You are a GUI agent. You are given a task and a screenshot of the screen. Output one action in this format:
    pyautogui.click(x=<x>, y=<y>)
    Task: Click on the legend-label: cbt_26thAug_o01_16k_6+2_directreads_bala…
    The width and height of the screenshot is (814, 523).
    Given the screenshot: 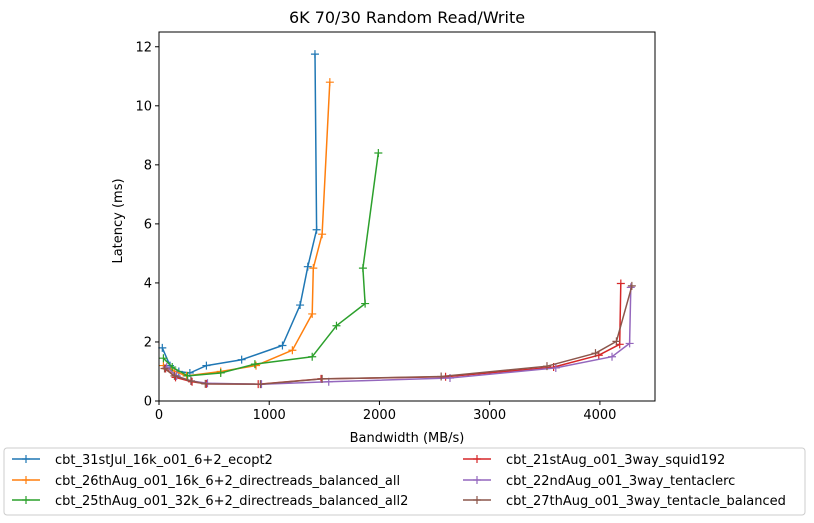 What is the action you would take?
    pyautogui.click(x=227, y=481)
    